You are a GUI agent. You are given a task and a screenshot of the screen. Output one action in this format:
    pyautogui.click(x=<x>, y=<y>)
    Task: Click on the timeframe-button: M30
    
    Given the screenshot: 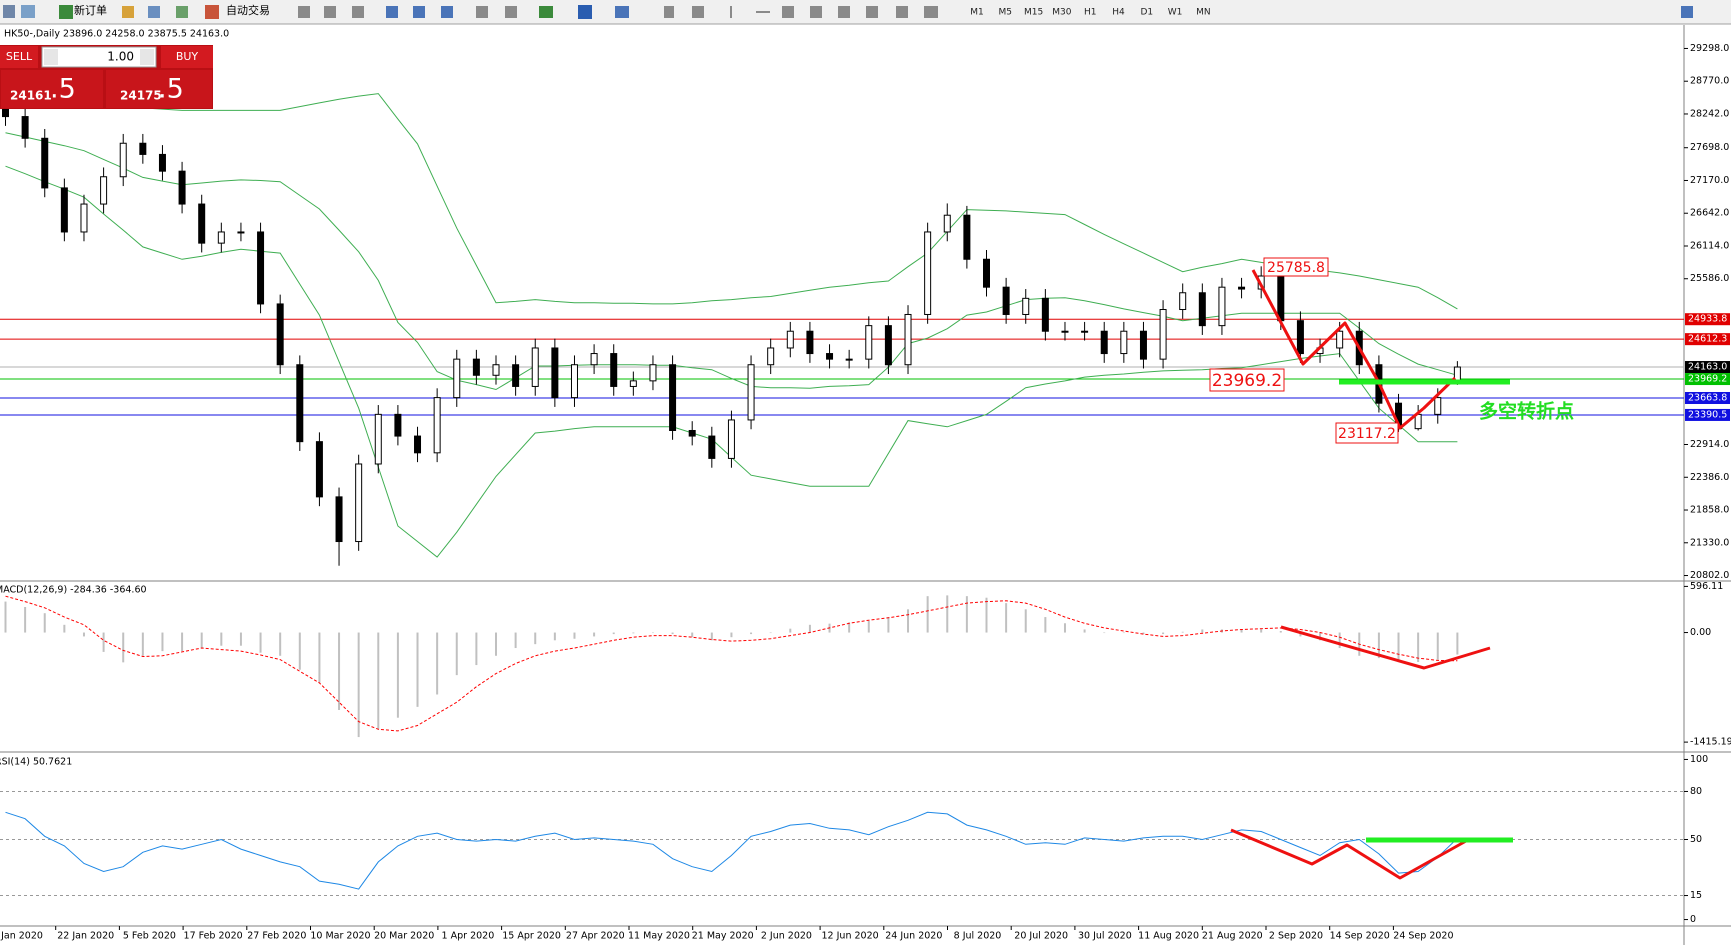 What is the action you would take?
    pyautogui.click(x=1061, y=13)
    